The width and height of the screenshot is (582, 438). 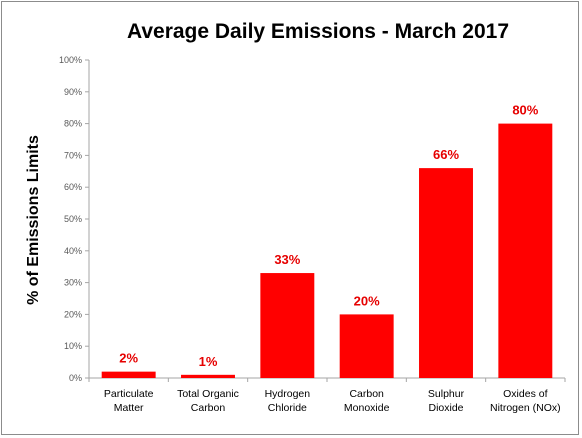 What do you see at coordinates (287, 259) in the screenshot?
I see `data-label: 33%` at bounding box center [287, 259].